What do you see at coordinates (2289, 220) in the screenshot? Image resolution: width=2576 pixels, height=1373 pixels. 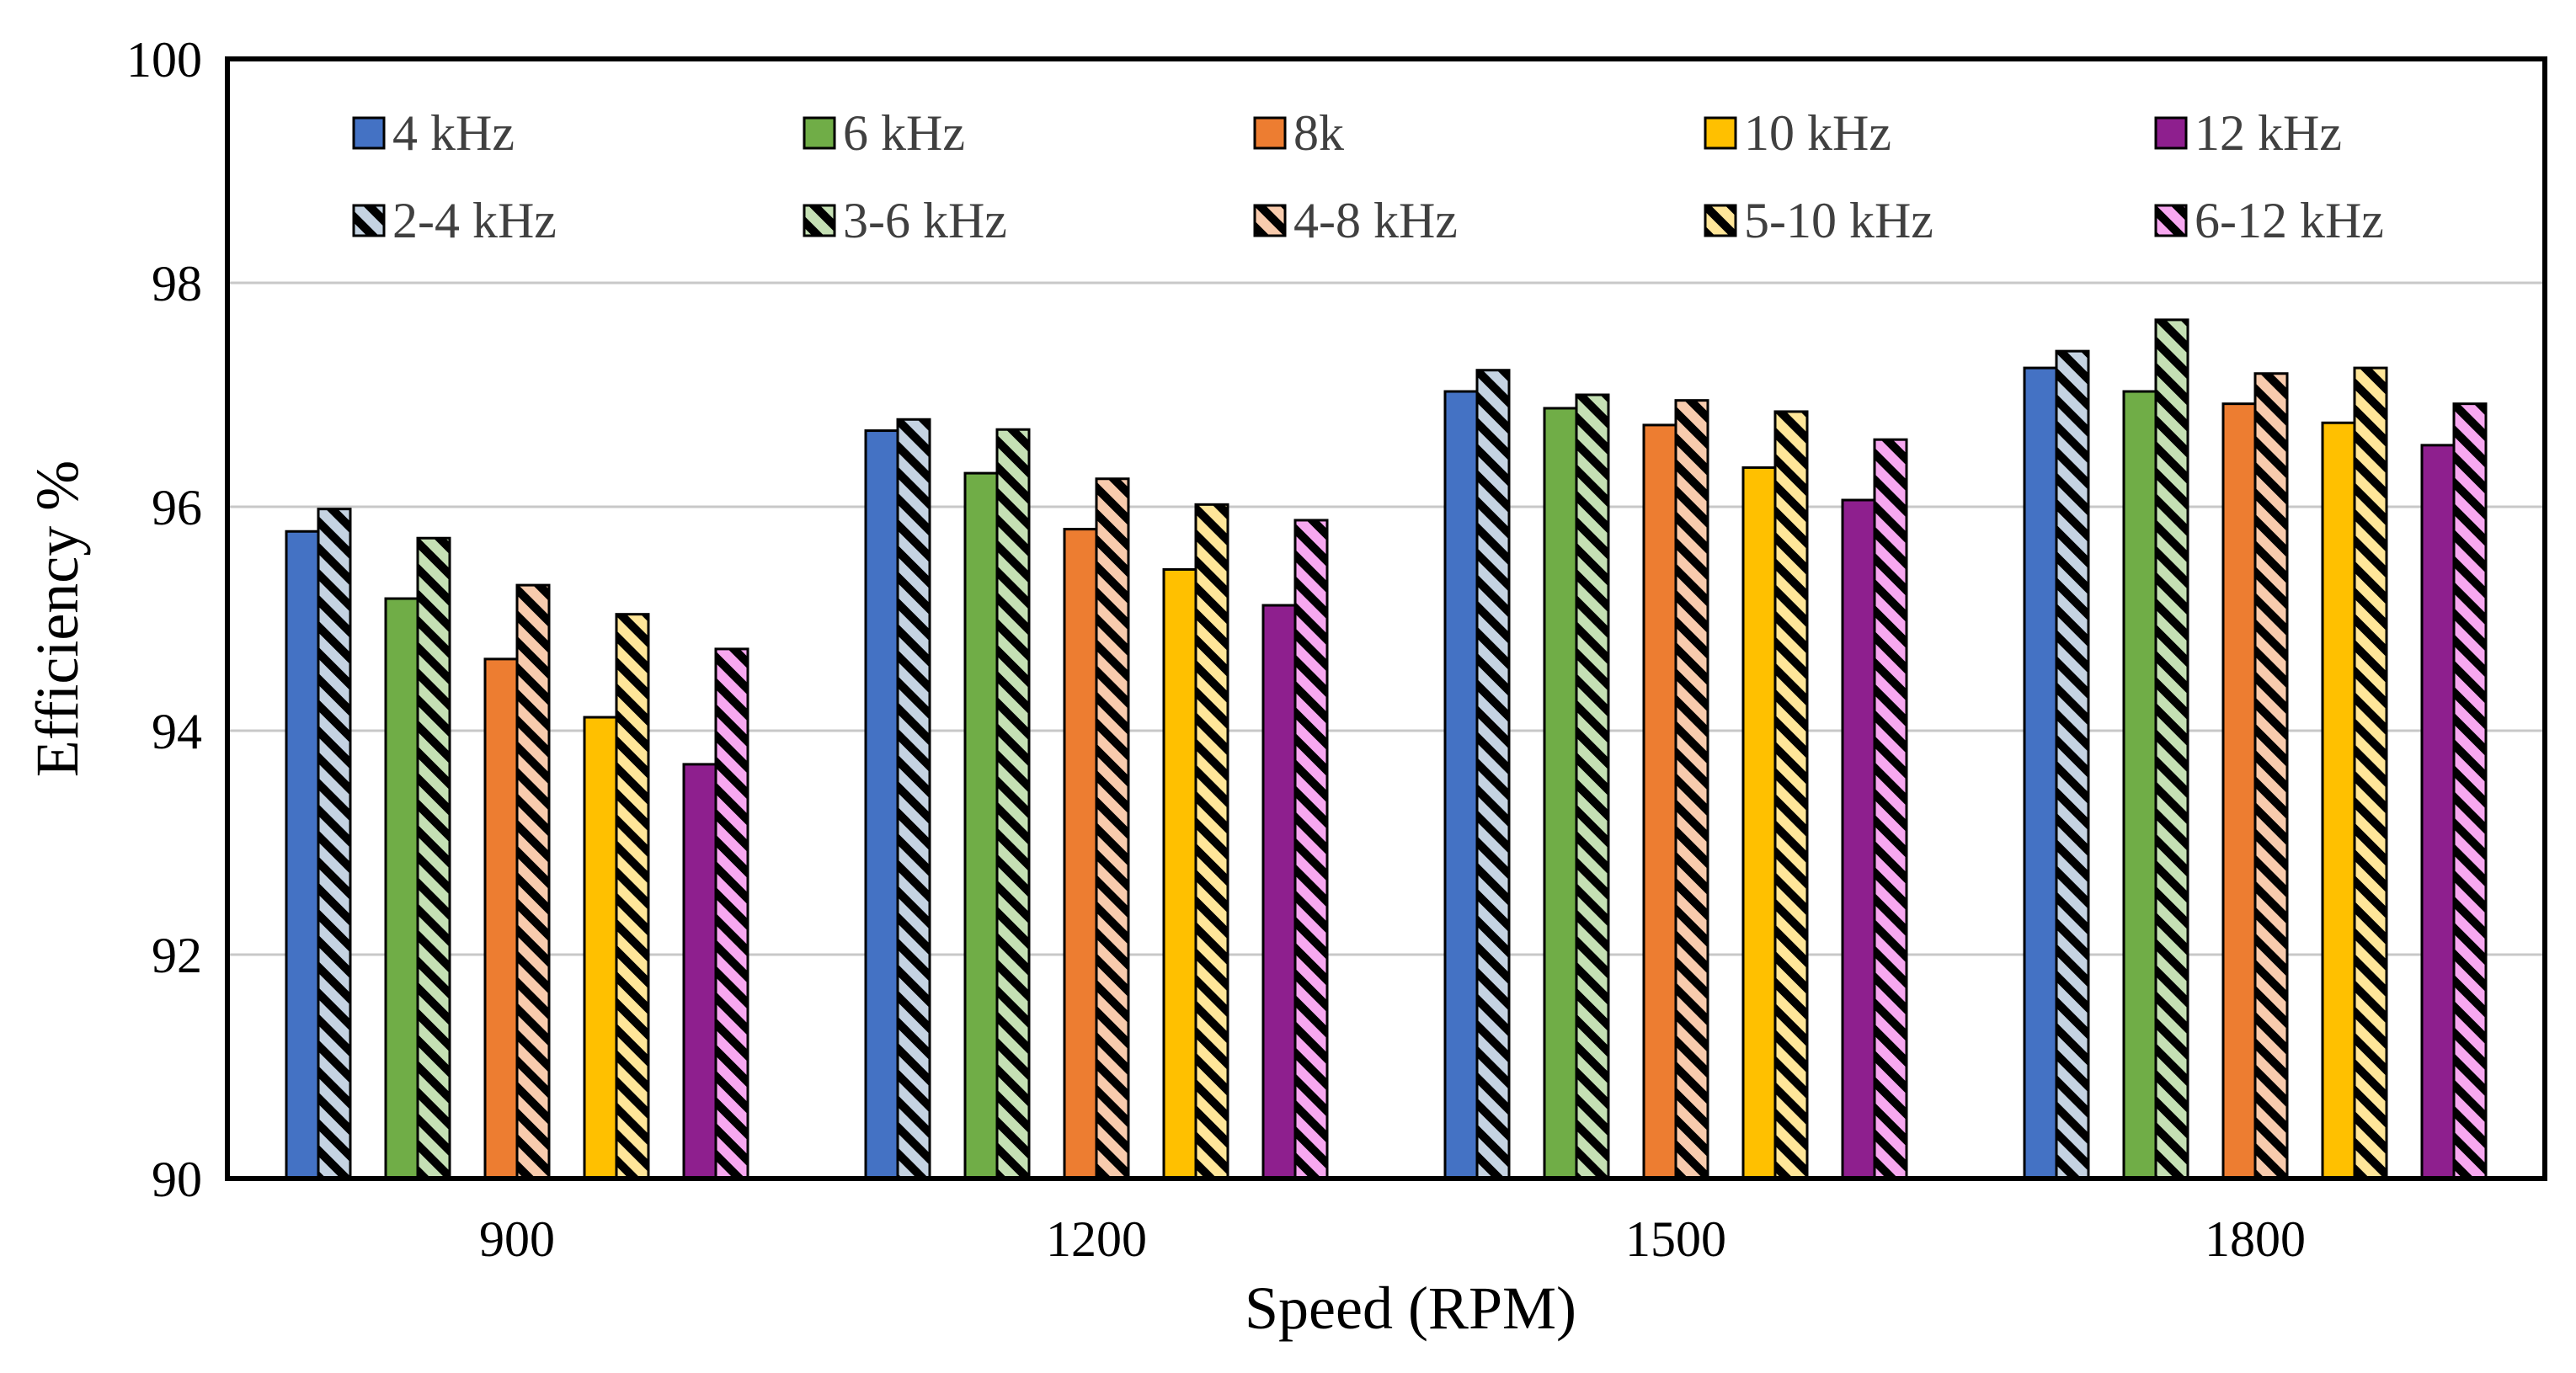 I see `legend-label: 6-12 kHz` at bounding box center [2289, 220].